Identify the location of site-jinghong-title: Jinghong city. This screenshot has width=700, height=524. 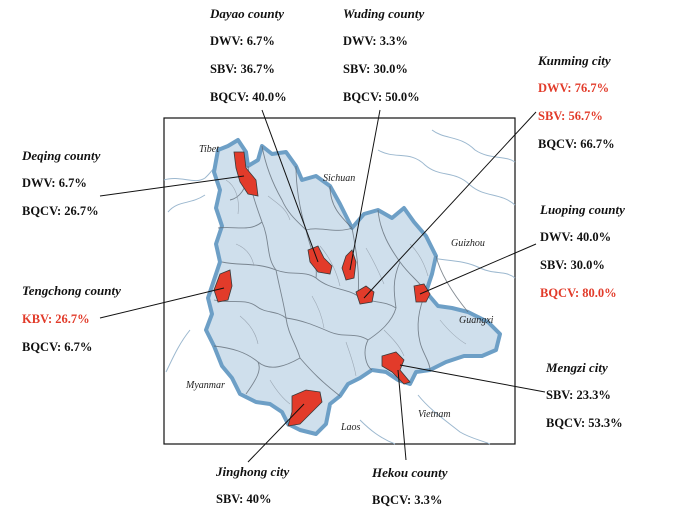
(253, 471).